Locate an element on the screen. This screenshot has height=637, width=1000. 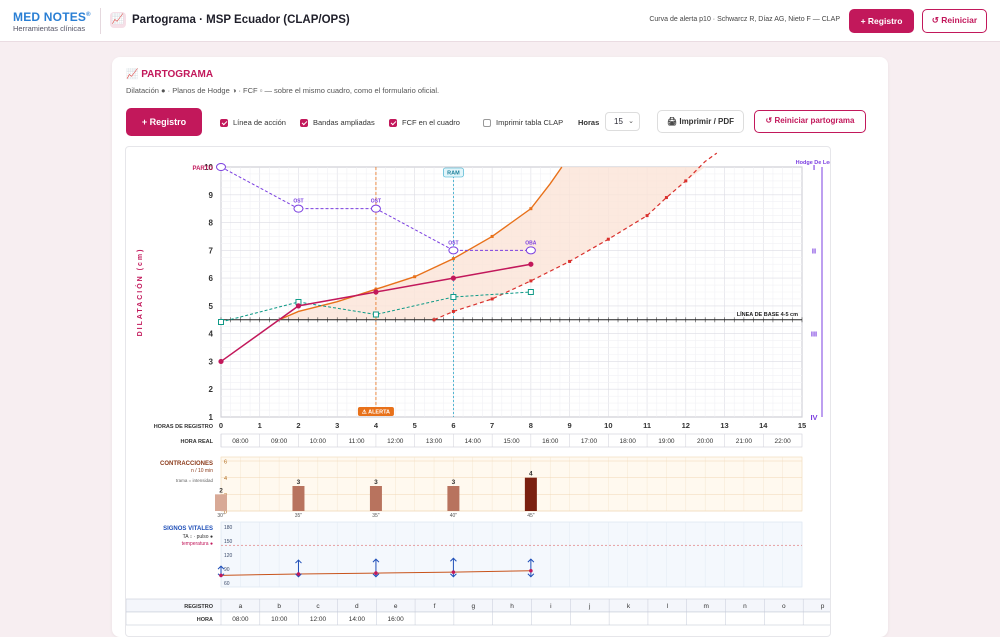
alert-curve is located at coordinates (420, 243).